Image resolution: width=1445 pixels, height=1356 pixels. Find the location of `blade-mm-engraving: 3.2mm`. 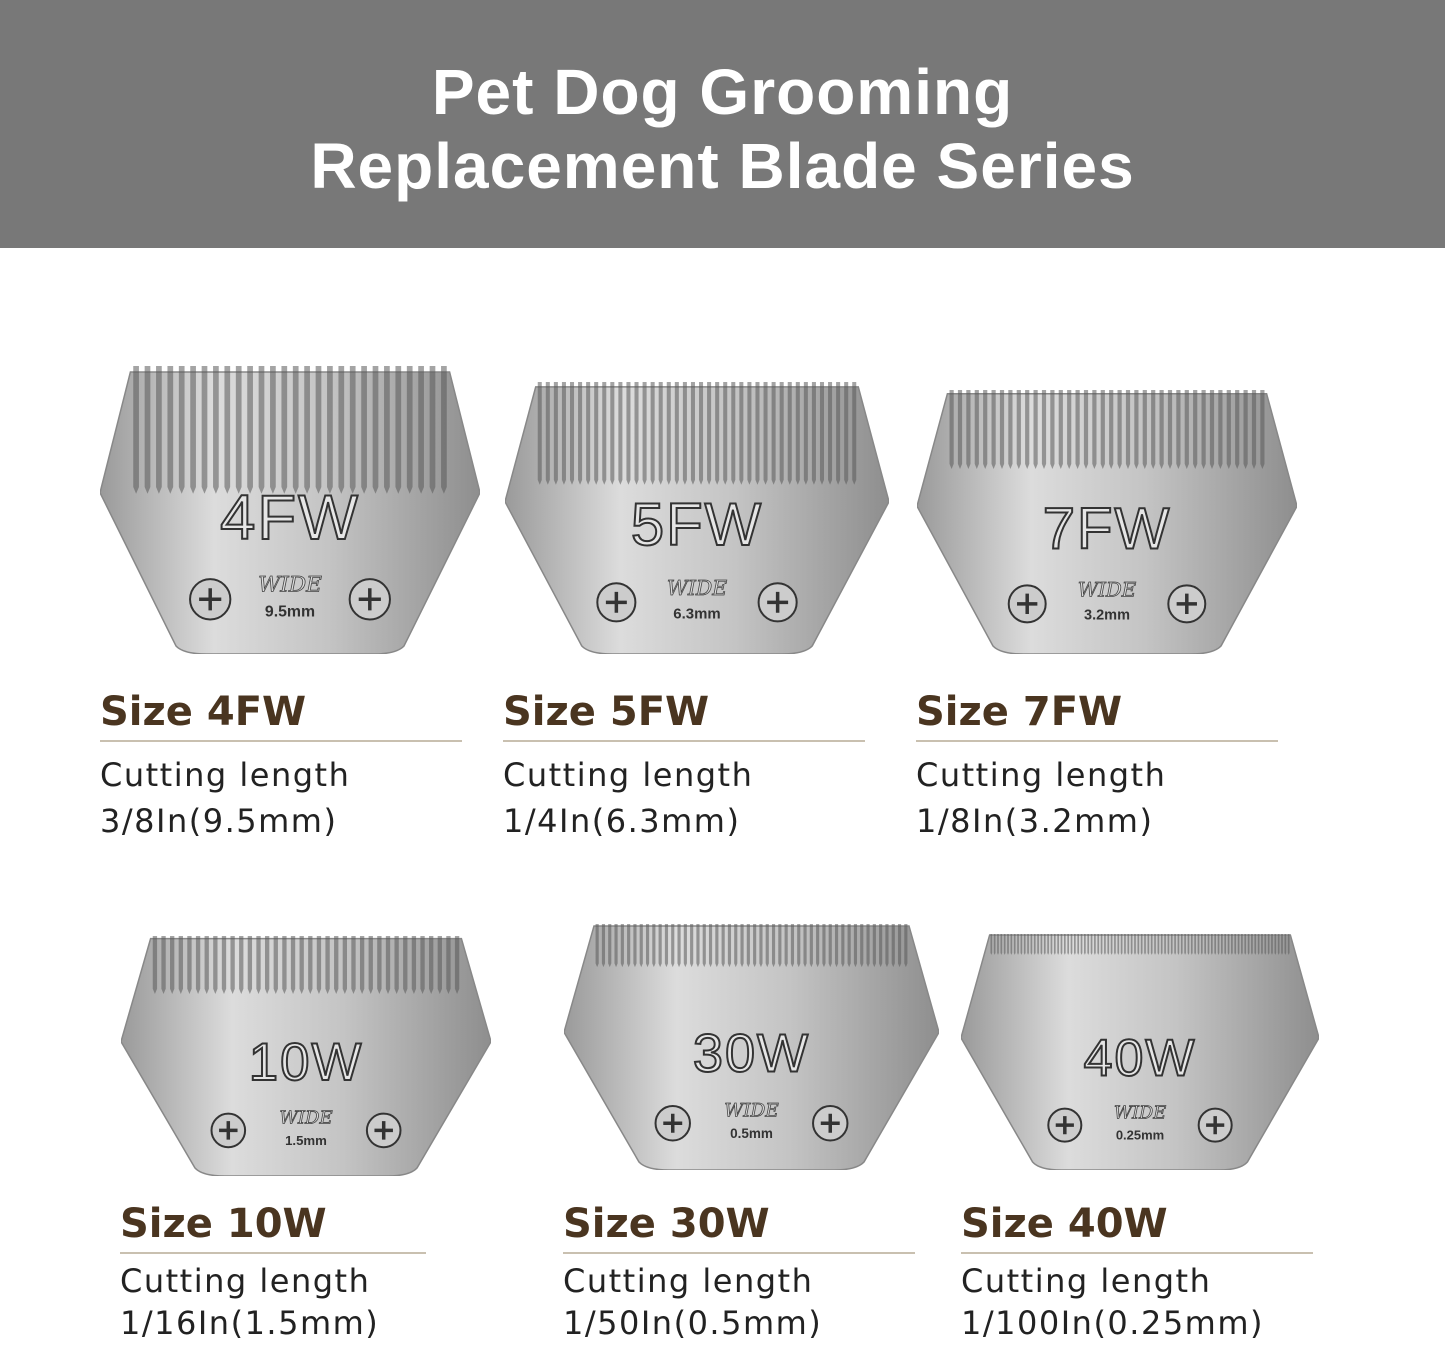

blade-mm-engraving: 3.2mm is located at coordinates (1107, 616).